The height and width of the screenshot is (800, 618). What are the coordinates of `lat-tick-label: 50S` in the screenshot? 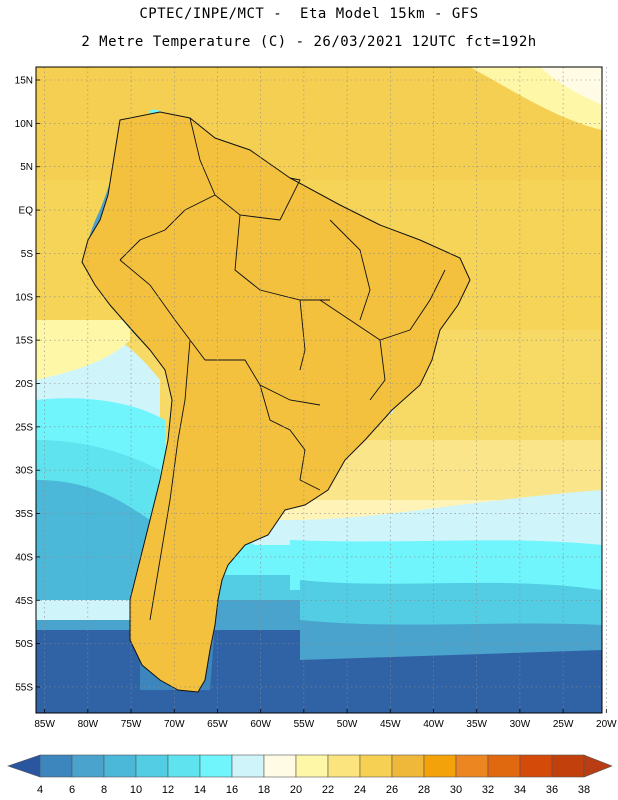 It's located at (24, 644).